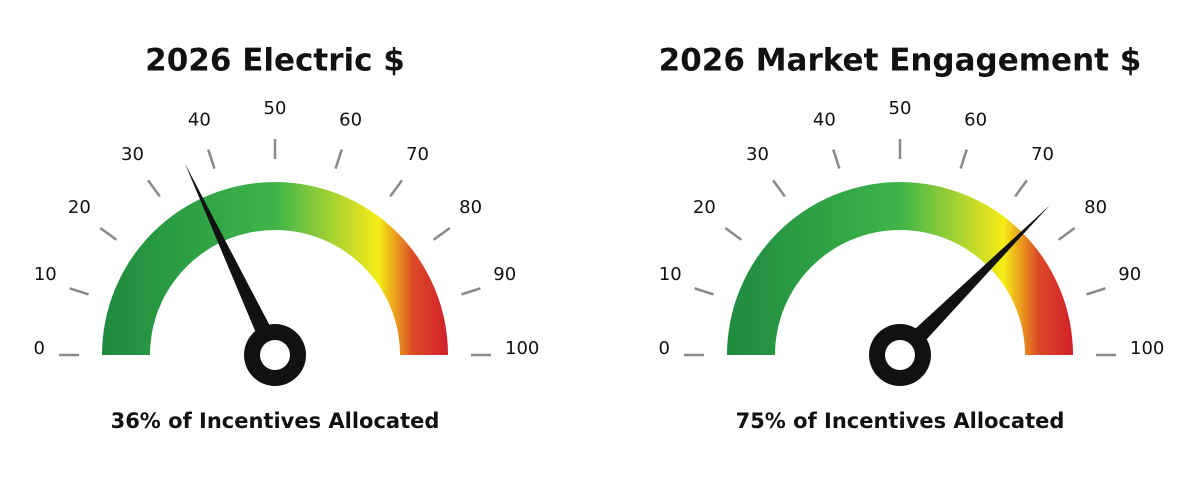  What do you see at coordinates (275, 421) in the screenshot?
I see `gauge-caption: 36% of Incentives Allocated` at bounding box center [275, 421].